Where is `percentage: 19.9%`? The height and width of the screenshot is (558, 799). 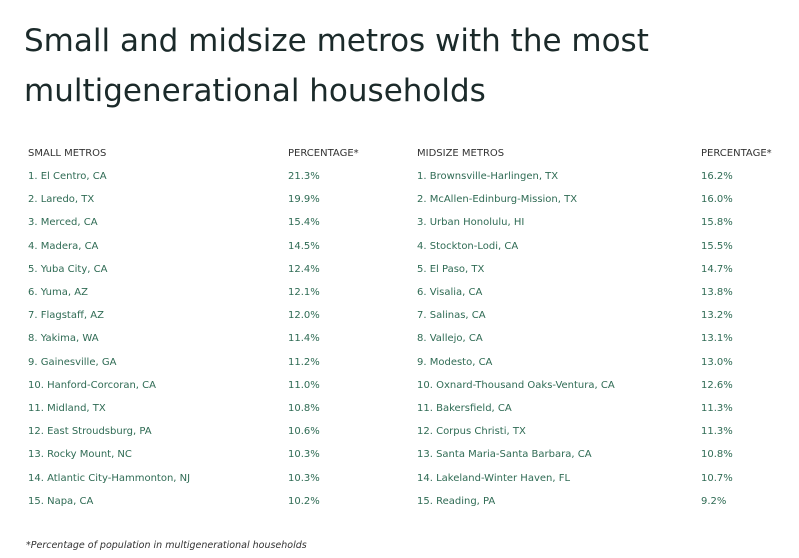
percentage: 19.9% is located at coordinates (304, 200).